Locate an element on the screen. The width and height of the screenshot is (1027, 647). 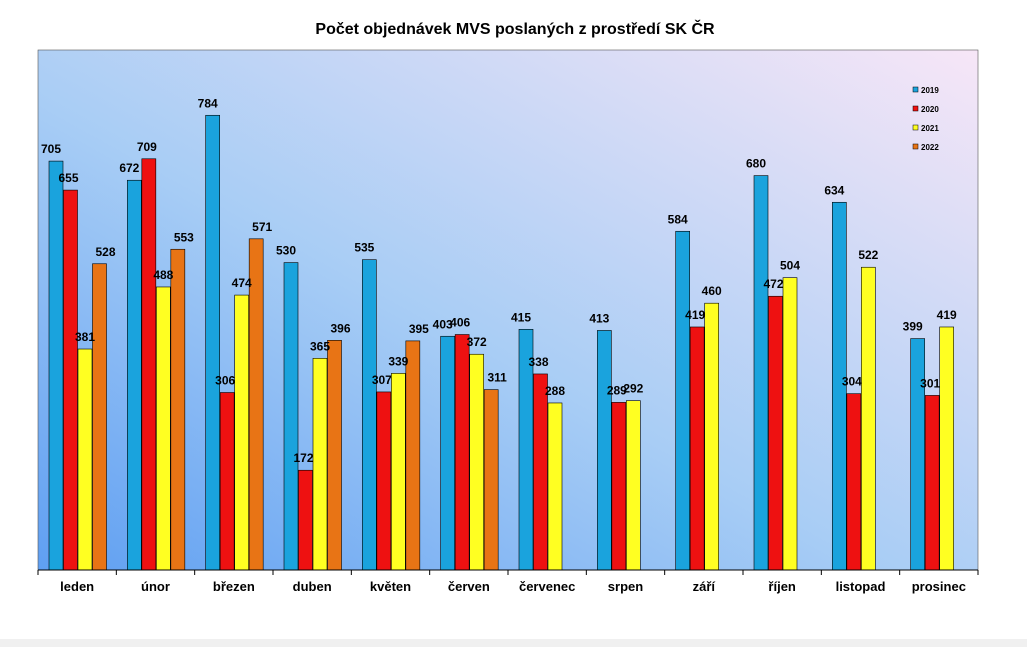
value-label-2021-únor: 488 is located at coordinates (163, 275).